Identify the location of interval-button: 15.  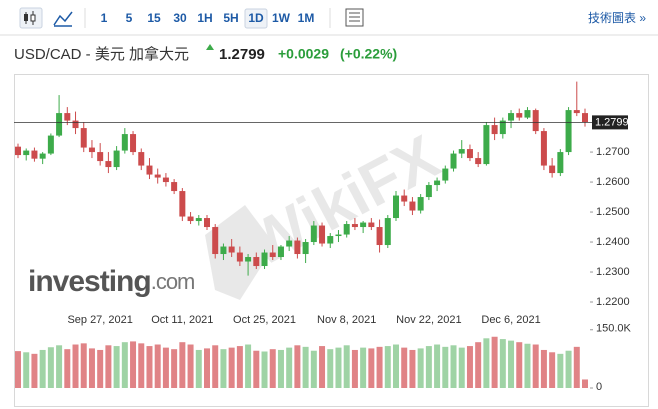
(154, 18).